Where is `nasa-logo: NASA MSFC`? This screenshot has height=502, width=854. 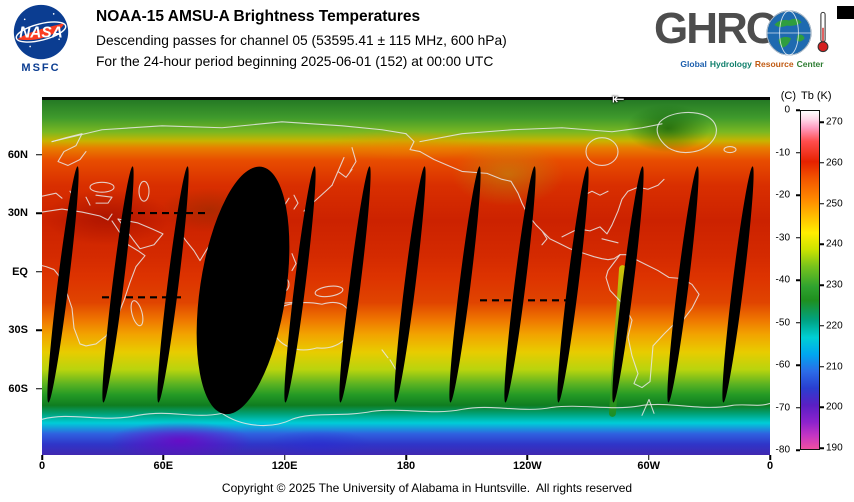
nasa-logo: NASA MSFC is located at coordinates (41, 38).